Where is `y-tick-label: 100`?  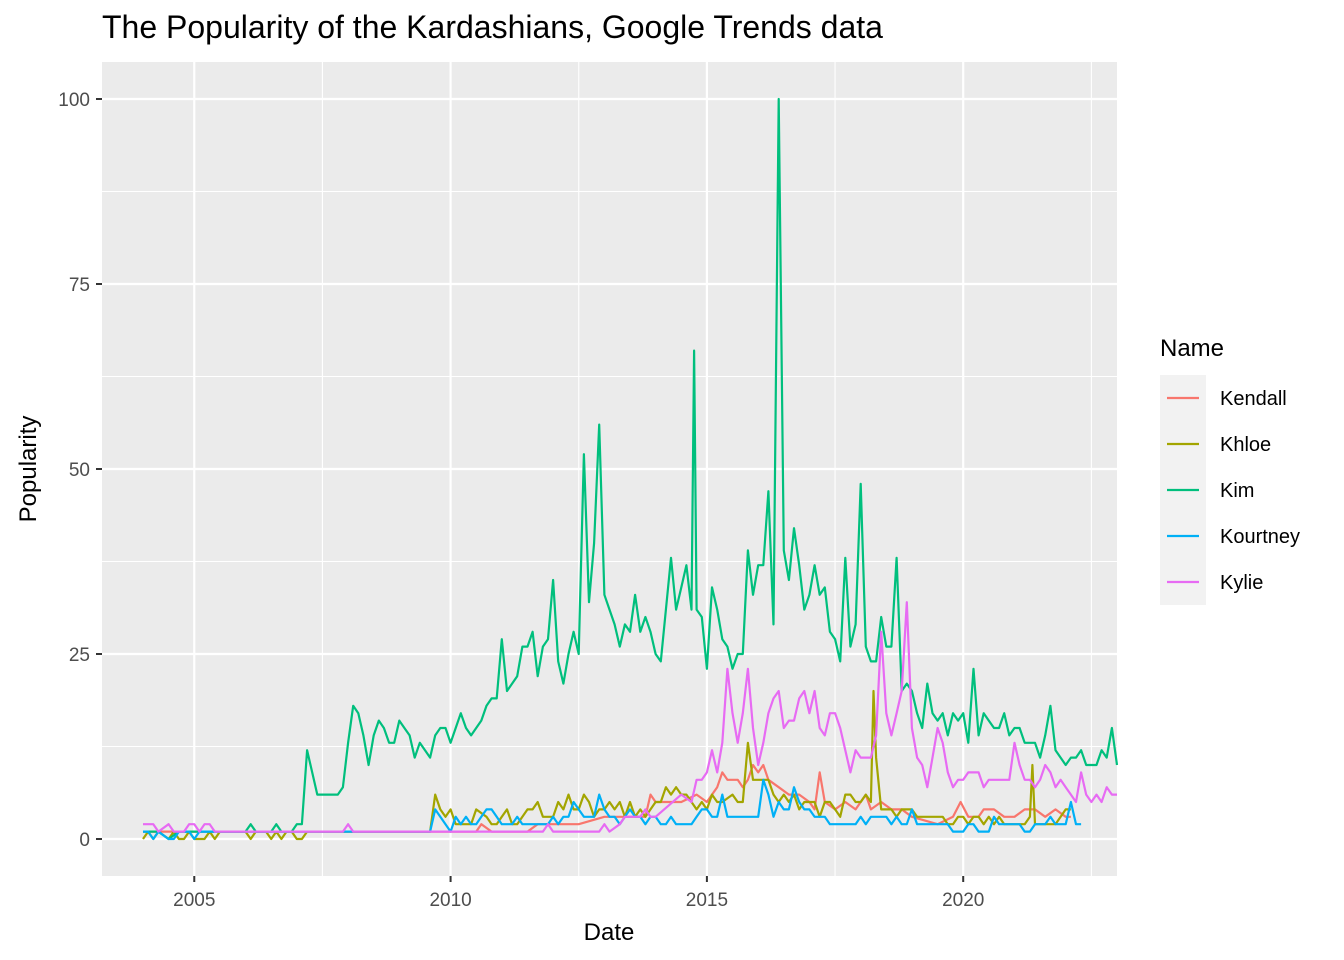
y-tick-label: 100 is located at coordinates (74, 100).